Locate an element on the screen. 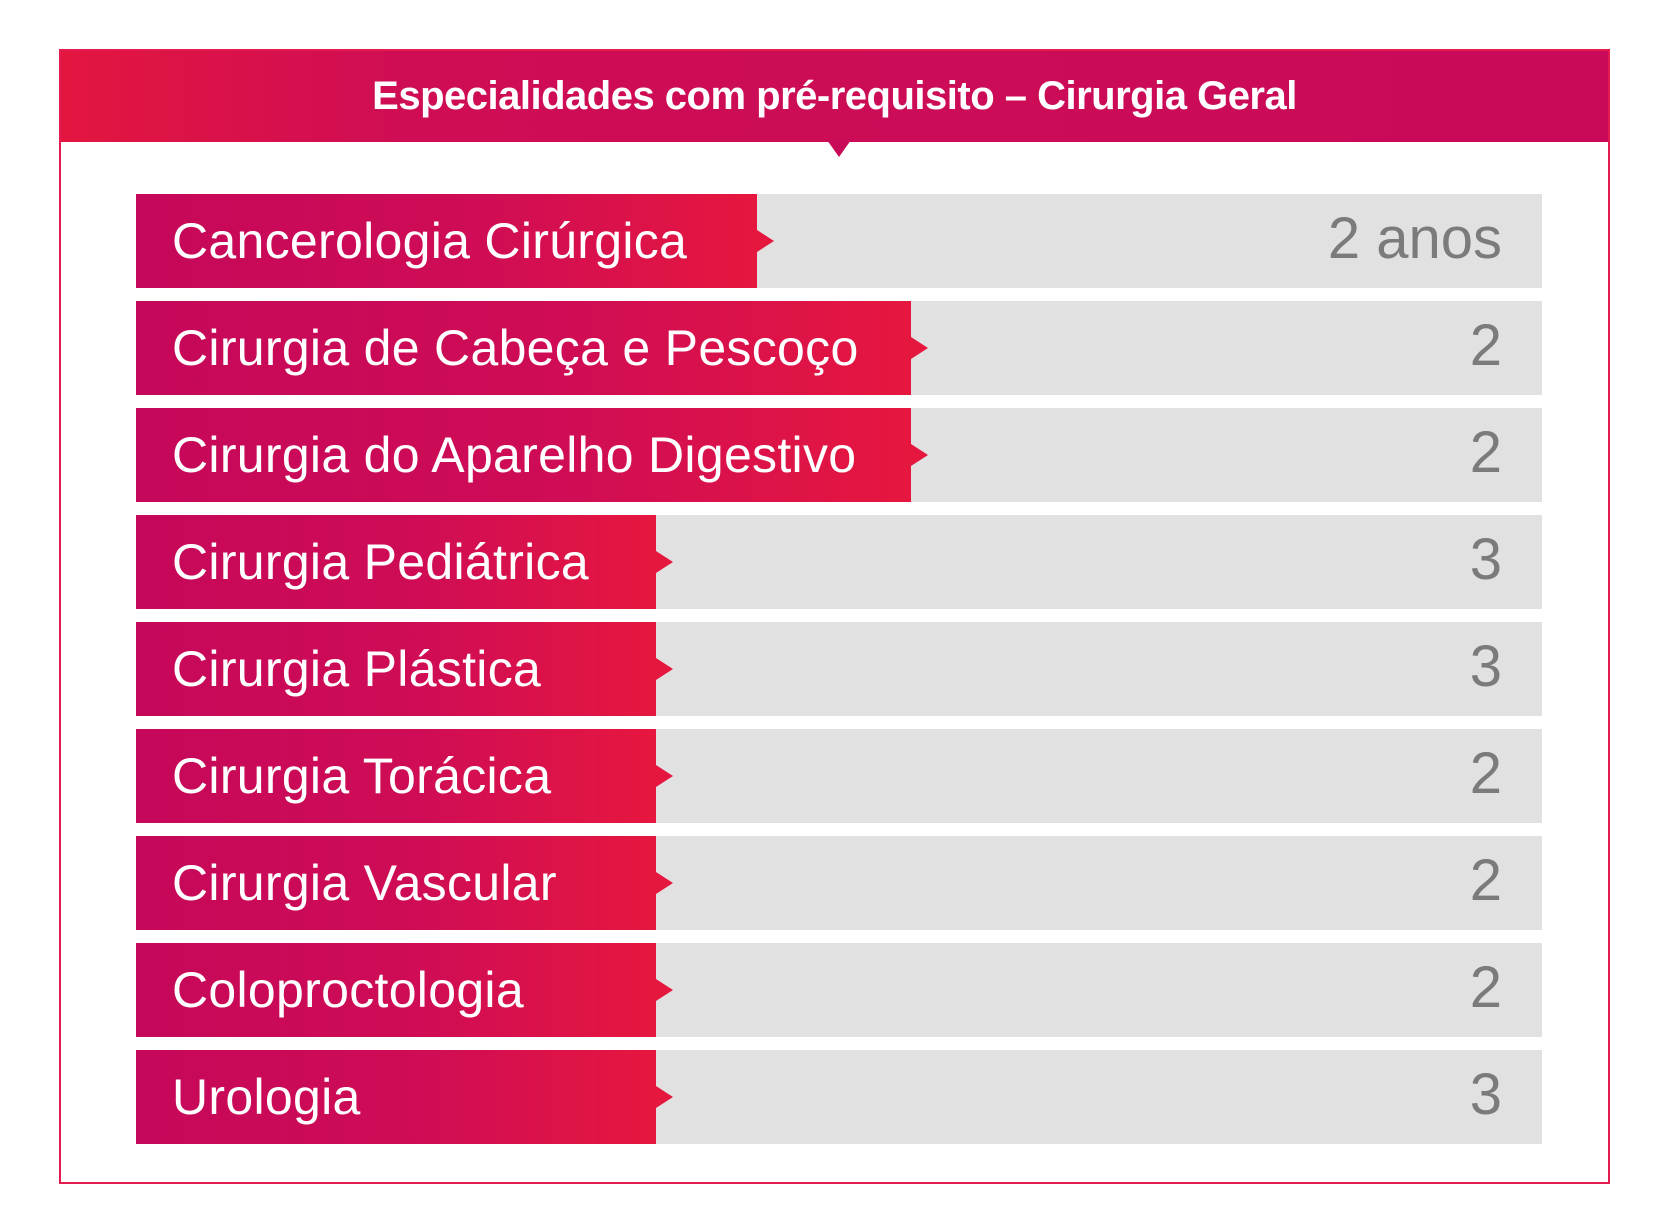 This screenshot has height=1229, width=1667. list-item: Cancerologia Cirúrgica 2 anos is located at coordinates (839, 241).